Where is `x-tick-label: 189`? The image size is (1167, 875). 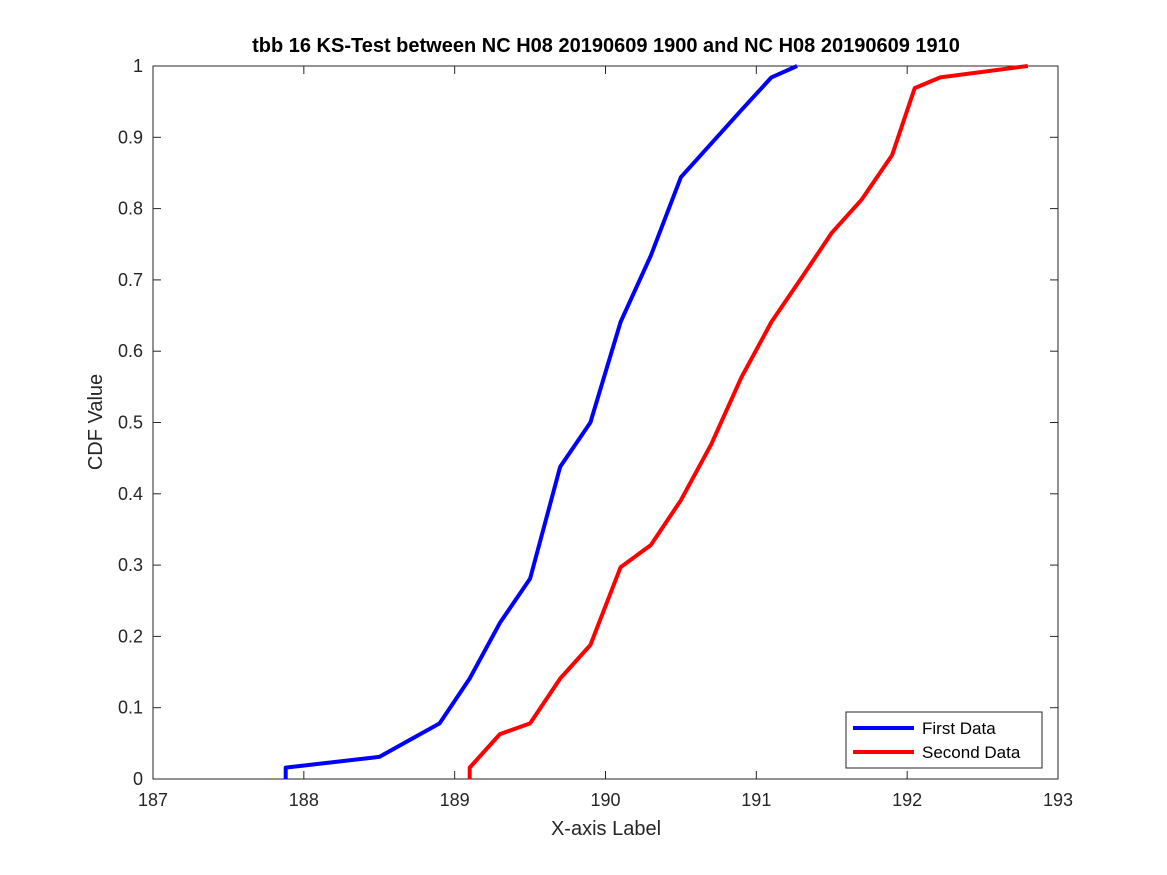 x-tick-label: 189 is located at coordinates (455, 800).